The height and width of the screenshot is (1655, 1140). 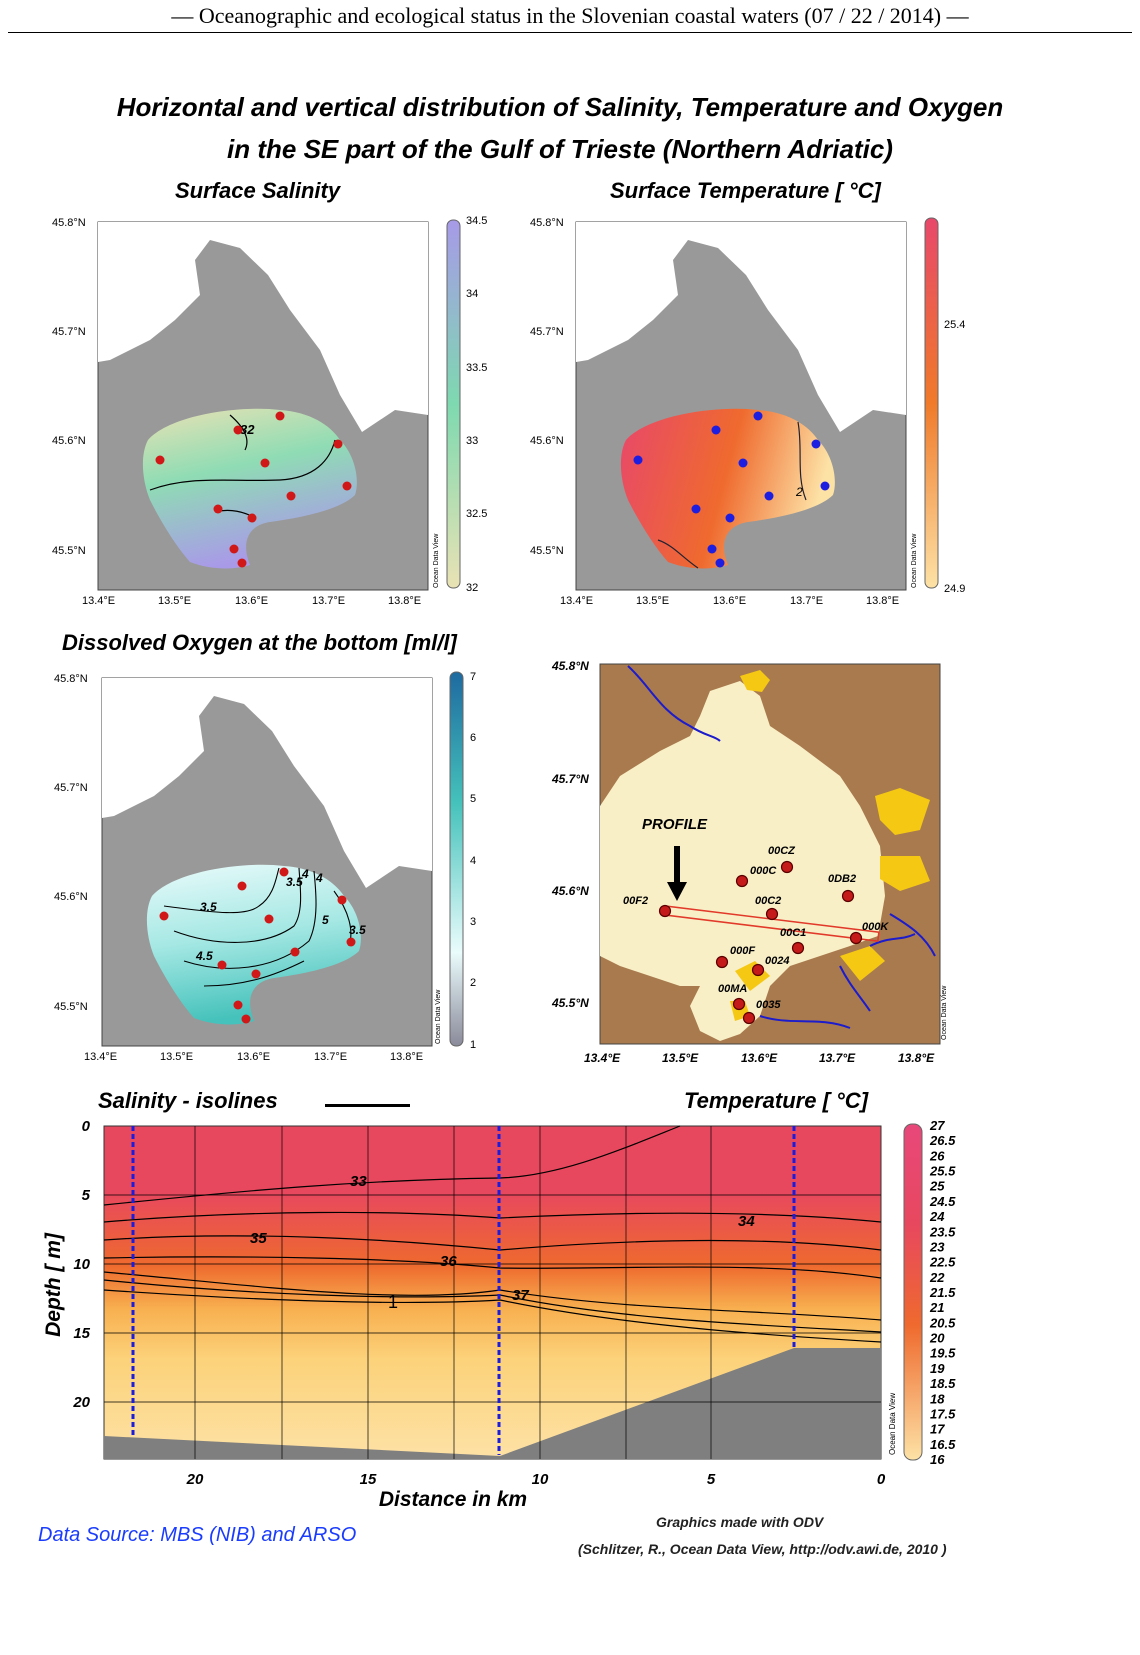 What do you see at coordinates (263, 327) in the screenshot?
I see `salinity-sea-white` at bounding box center [263, 327].